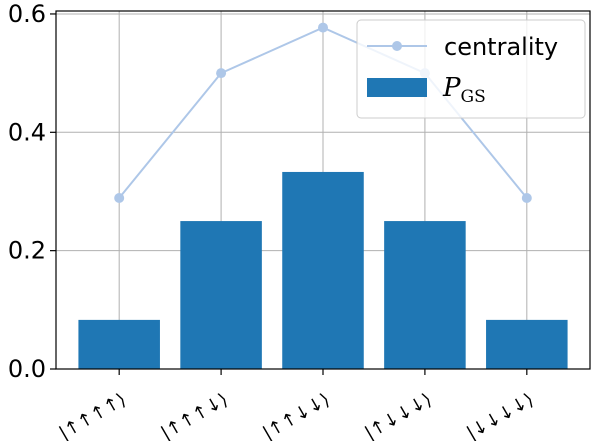 This screenshot has height=441, width=598. Describe the element at coordinates (397, 46) in the screenshot. I see `legend-centrality-marker-icon` at that location.